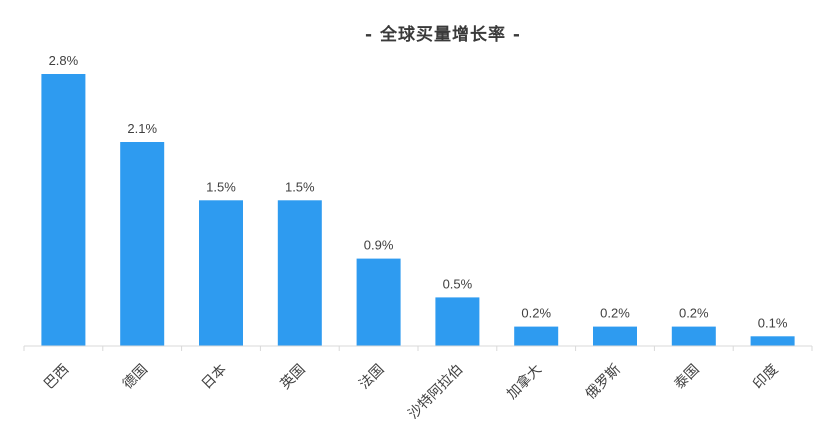 This screenshot has width=837, height=434. Describe the element at coordinates (379, 245) in the screenshot. I see `data-label-5: 0.9%` at that location.